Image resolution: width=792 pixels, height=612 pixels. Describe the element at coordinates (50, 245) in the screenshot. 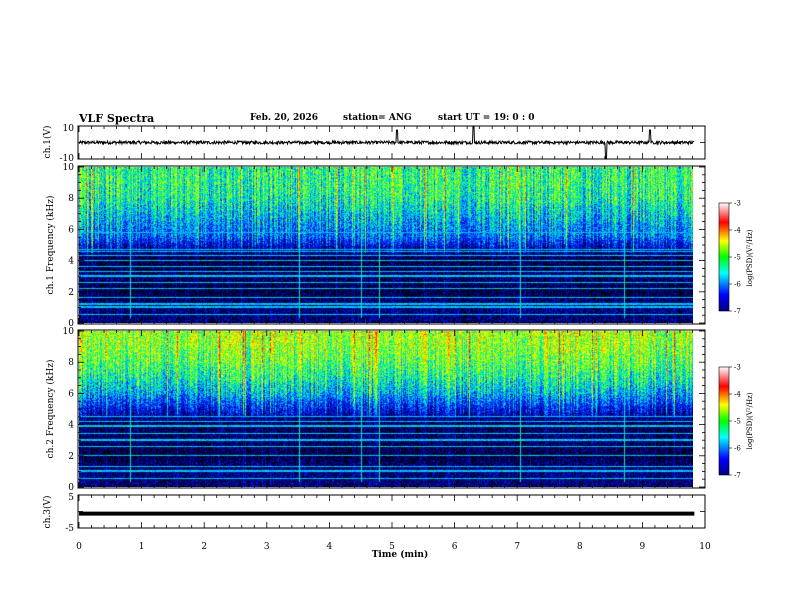

I see `ch1-spectrogram-ylabel: ch.1 Frequency (kHz)` at that location.